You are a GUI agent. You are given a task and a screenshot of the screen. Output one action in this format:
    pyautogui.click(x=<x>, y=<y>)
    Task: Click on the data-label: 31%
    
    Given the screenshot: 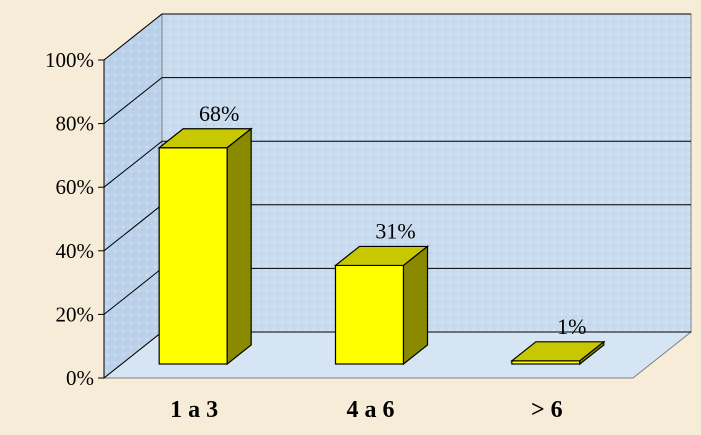 What is the action you would take?
    pyautogui.click(x=395, y=230)
    